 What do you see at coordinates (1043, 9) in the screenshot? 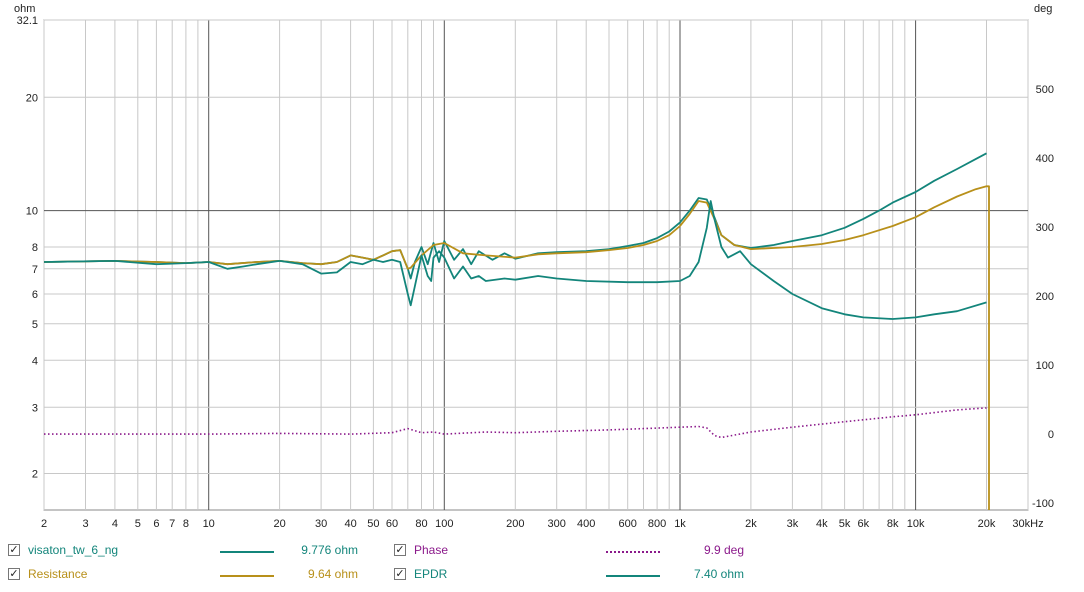
I see `y-right-unit: deg` at bounding box center [1043, 9].